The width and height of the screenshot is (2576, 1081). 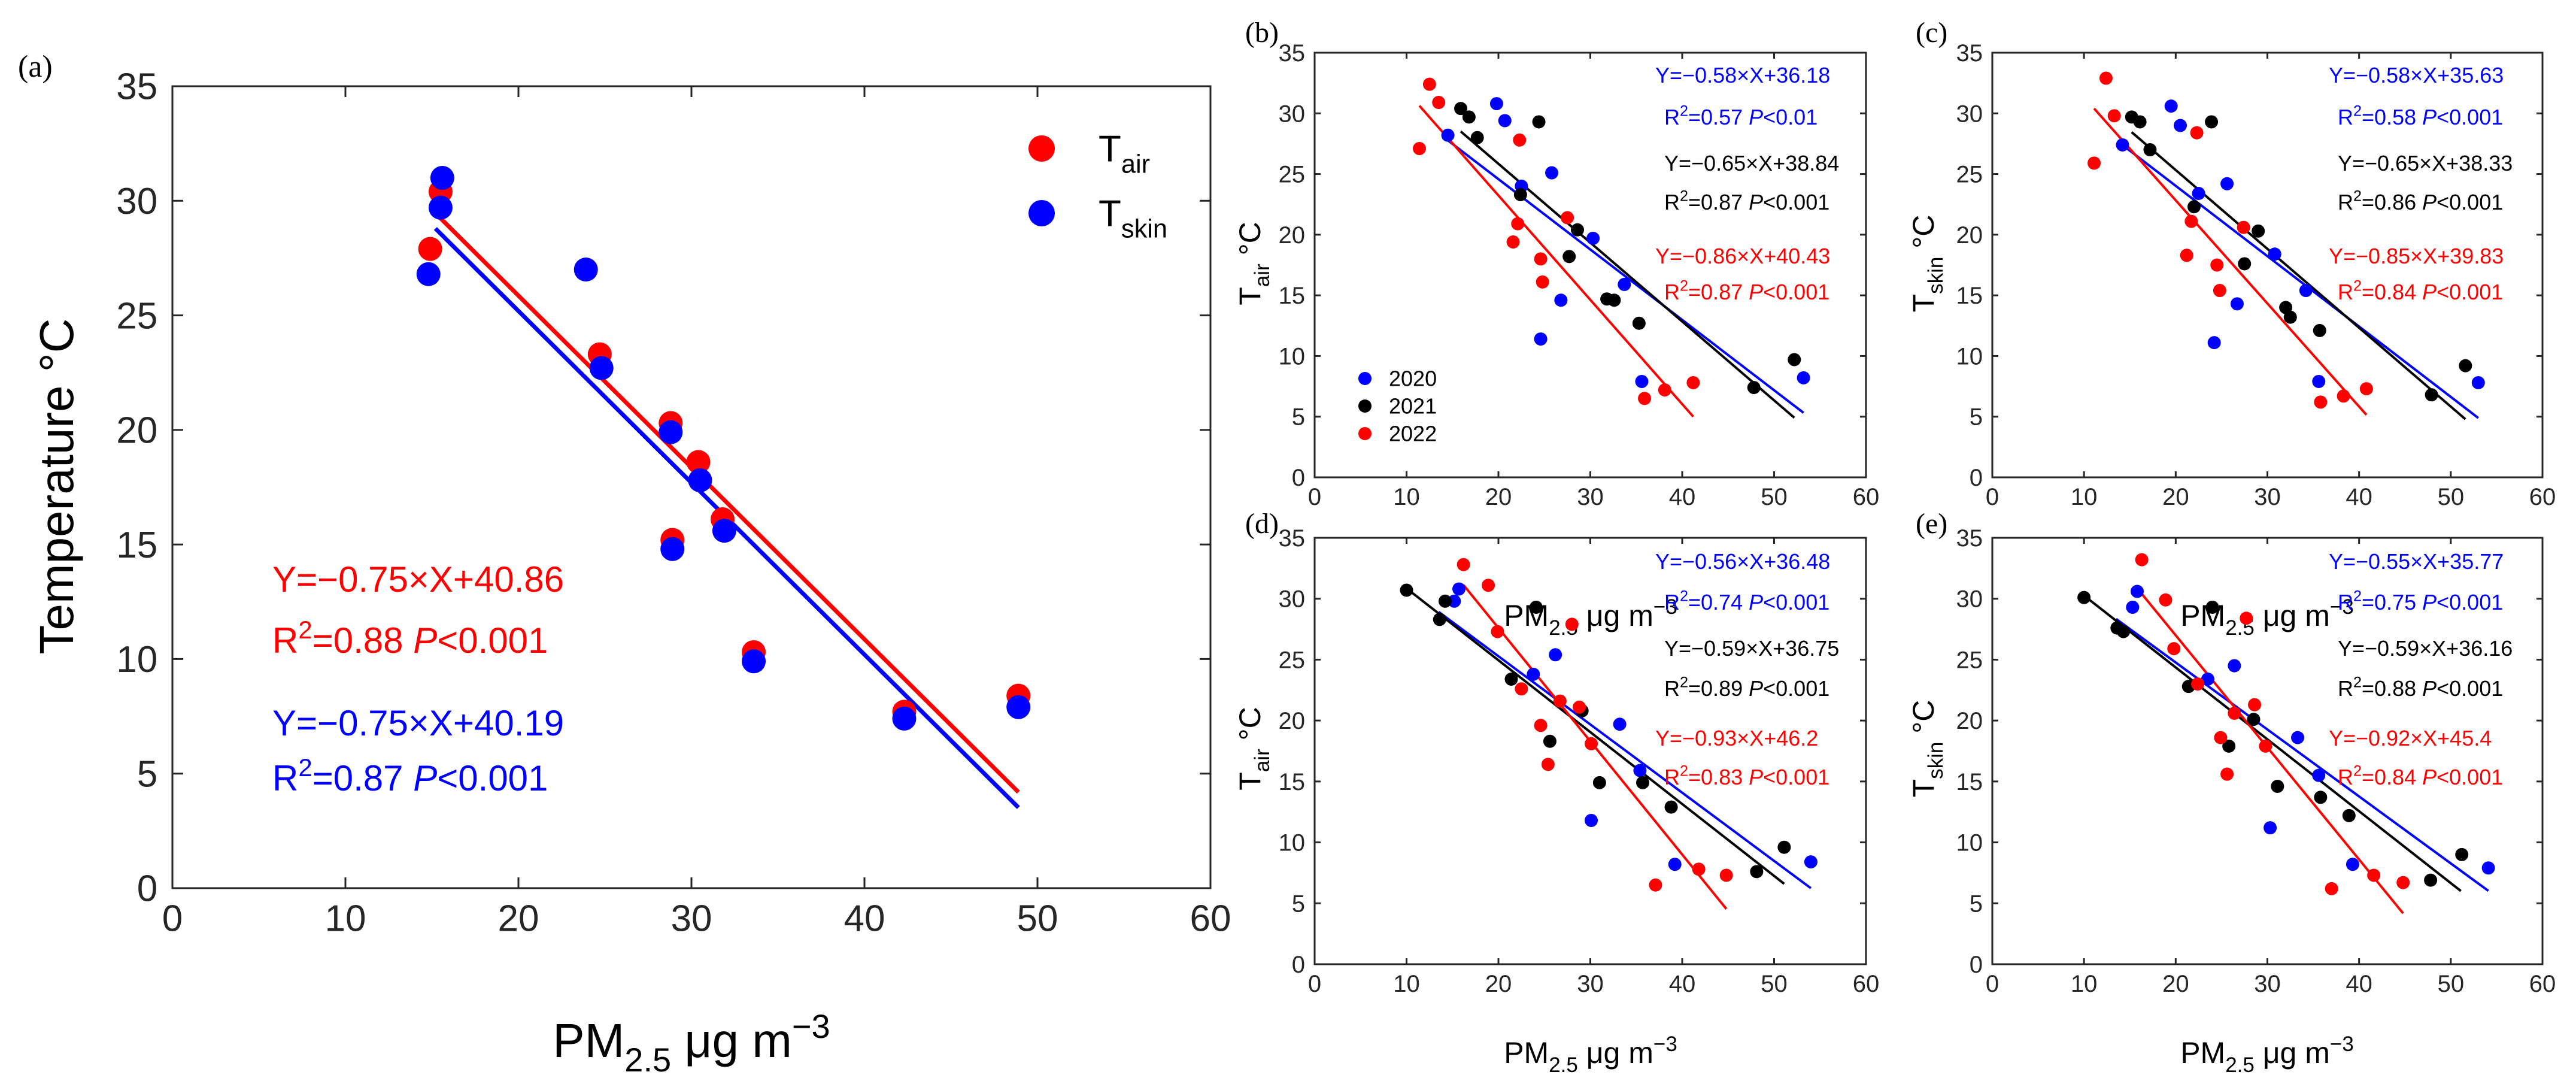 What do you see at coordinates (1564, 1065) in the screenshot?
I see `x-axis-title-sub: 2.5` at bounding box center [1564, 1065].